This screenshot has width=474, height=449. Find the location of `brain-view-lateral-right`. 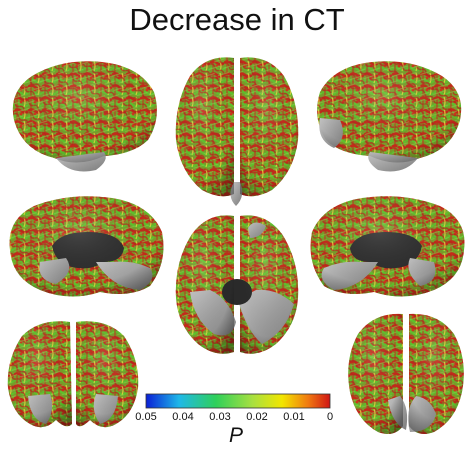

brain-view-lateral-right is located at coordinates (389, 116).